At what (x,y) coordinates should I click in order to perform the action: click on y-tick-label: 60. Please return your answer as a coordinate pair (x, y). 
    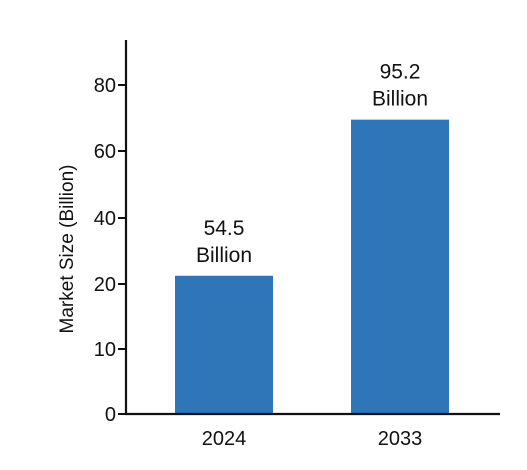
    Looking at the image, I should click on (105, 152).